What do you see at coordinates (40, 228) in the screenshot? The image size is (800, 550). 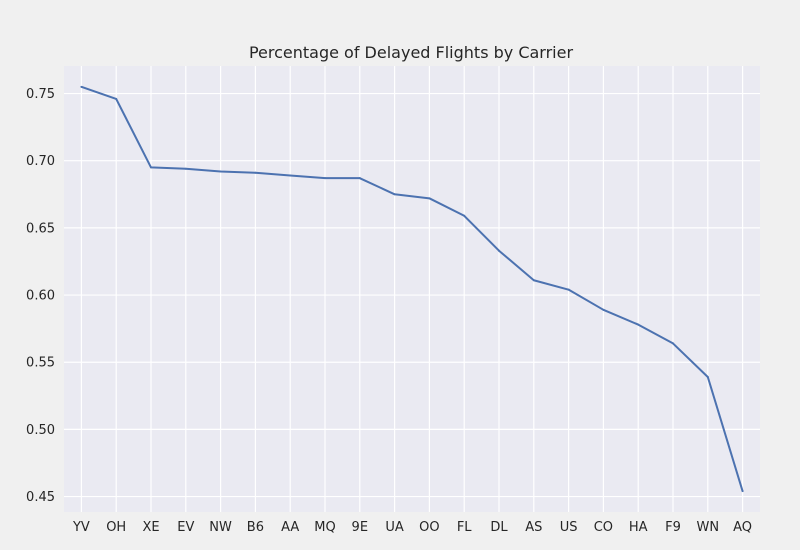 I see `y-tick-label: 0.65` at bounding box center [40, 228].